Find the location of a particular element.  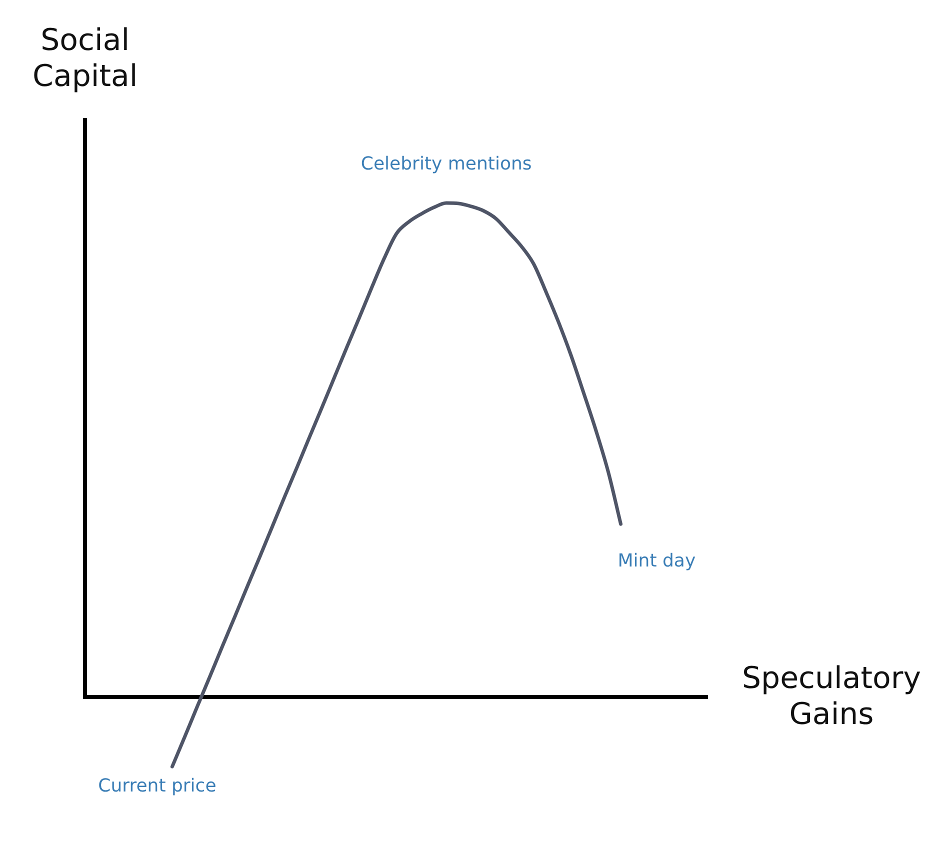

x-axis-title: Speculatory Gains is located at coordinates (831, 696).